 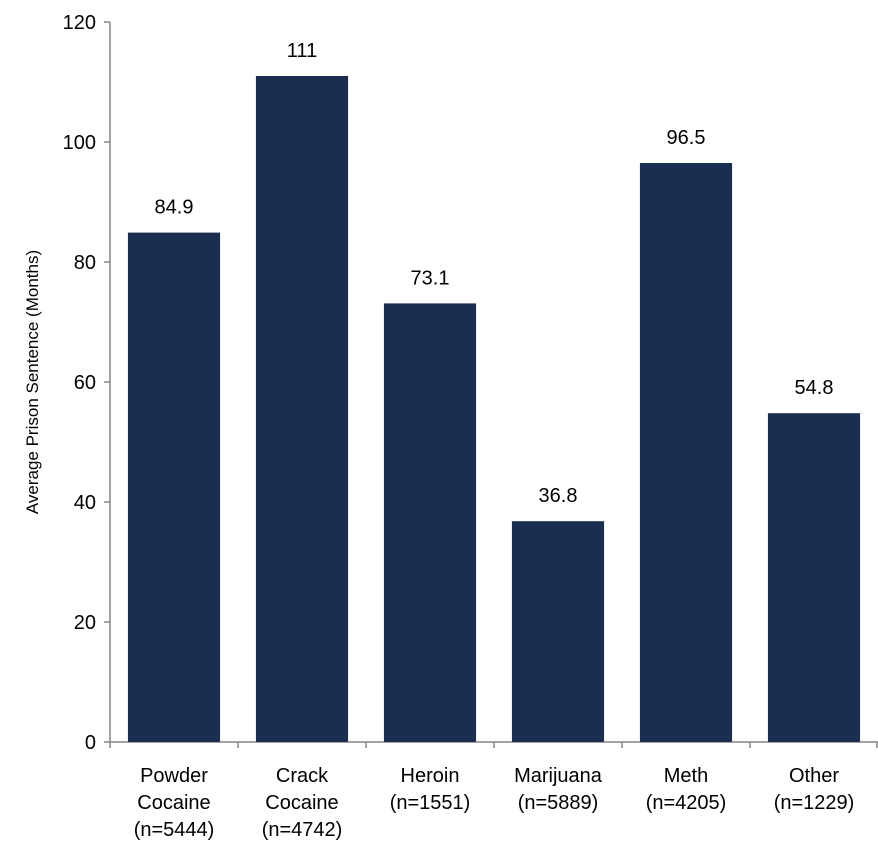 I want to click on y-tick-label: 80, so click(x=85, y=263).